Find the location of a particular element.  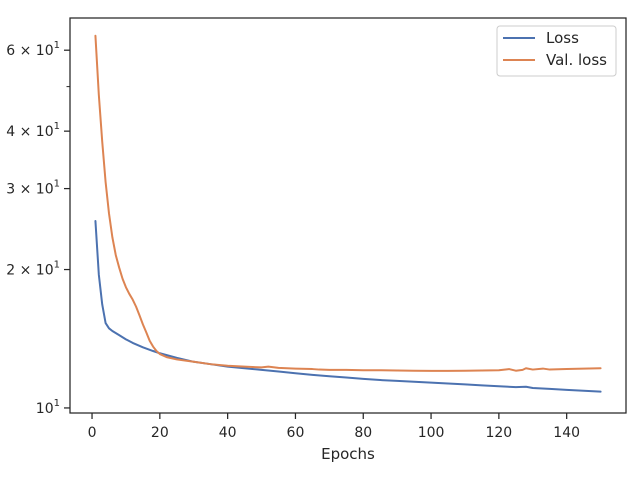

x-tick-label: 40 is located at coordinates (228, 433).